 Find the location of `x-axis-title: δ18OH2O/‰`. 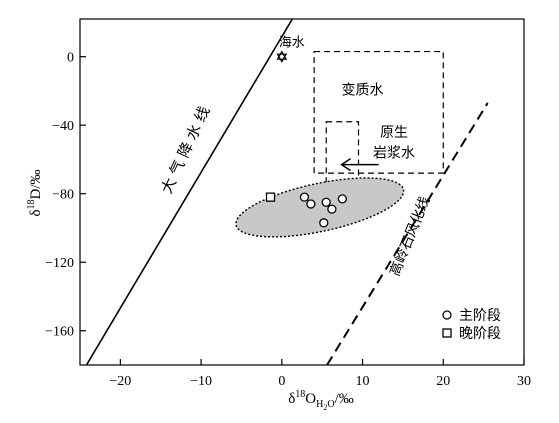

x-axis-title: δ18OH2O/‰ is located at coordinates (321, 400).